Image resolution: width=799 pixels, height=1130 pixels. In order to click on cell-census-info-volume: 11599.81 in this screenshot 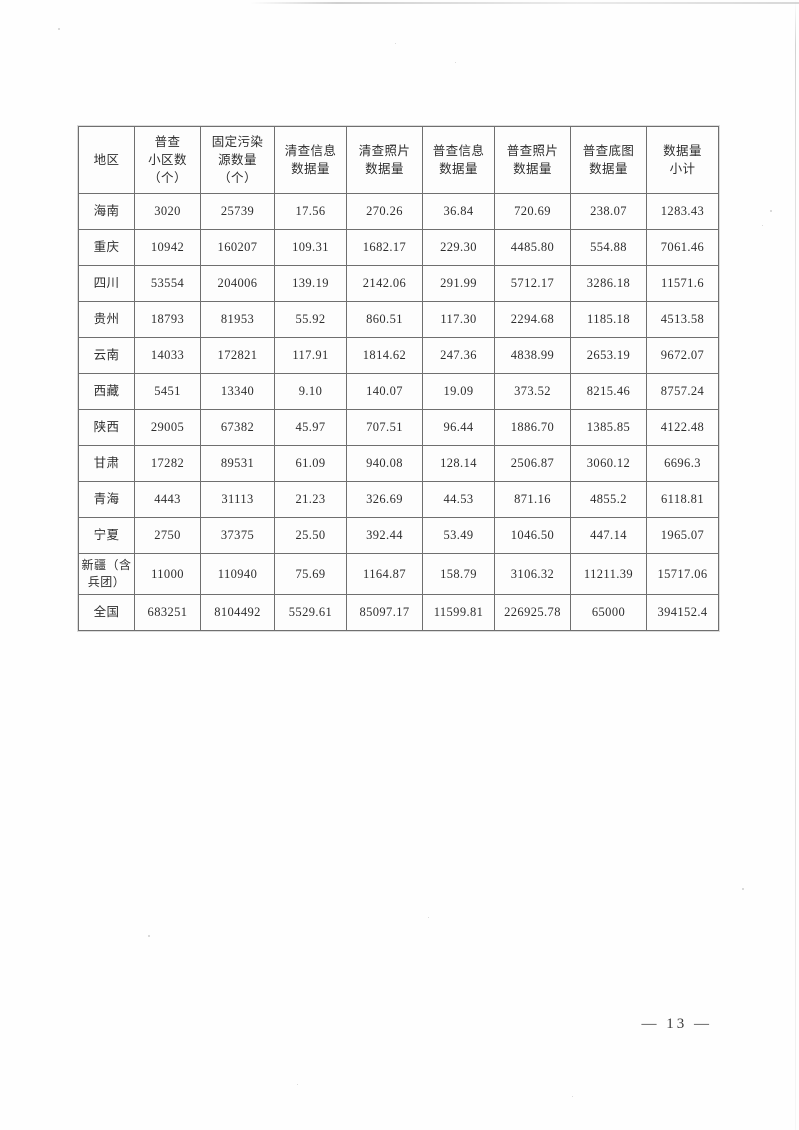, I will do `click(458, 612)`.